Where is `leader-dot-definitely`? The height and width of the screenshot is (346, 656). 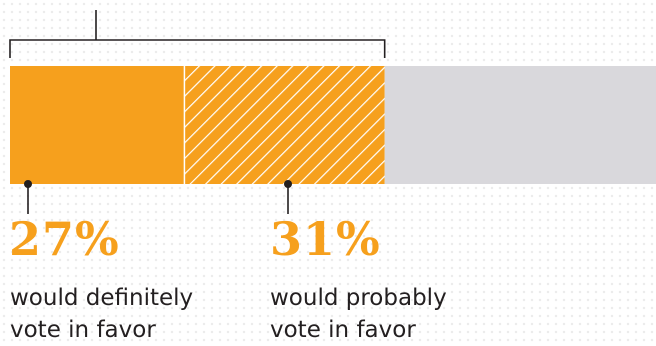
leader-dot-definitely is located at coordinates (28, 184).